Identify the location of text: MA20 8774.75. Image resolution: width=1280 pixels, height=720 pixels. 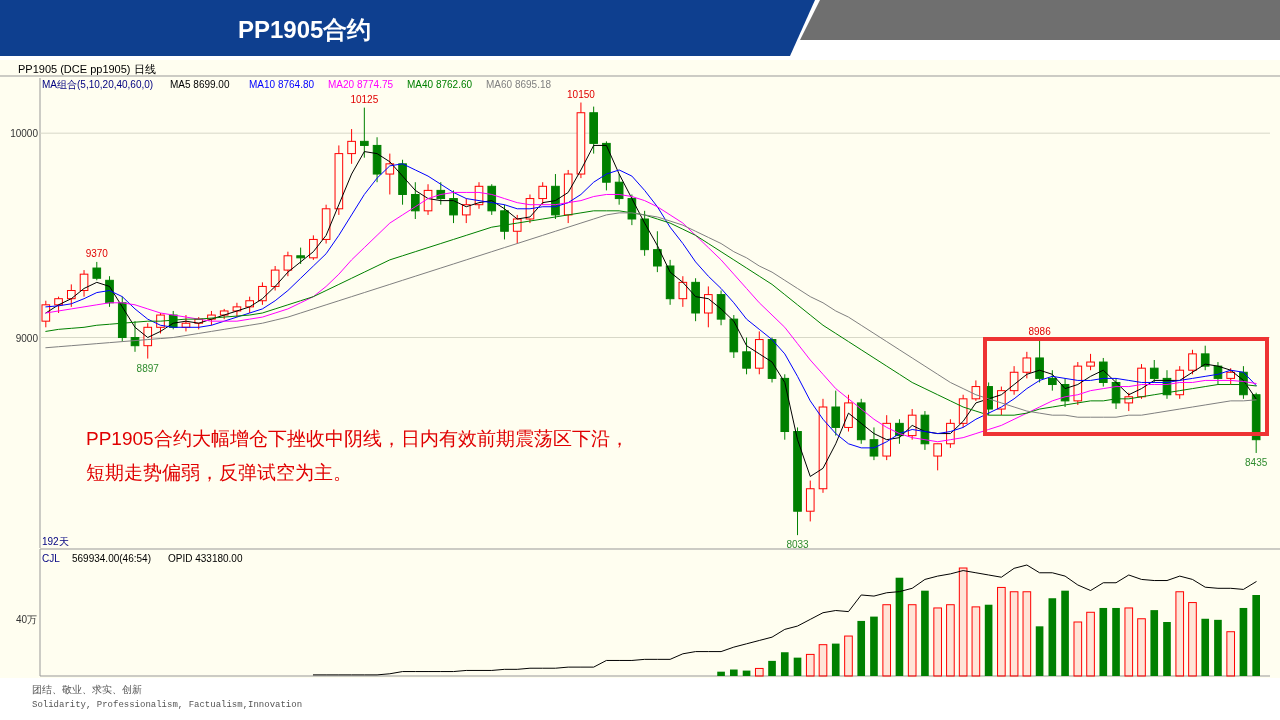
(361, 84).